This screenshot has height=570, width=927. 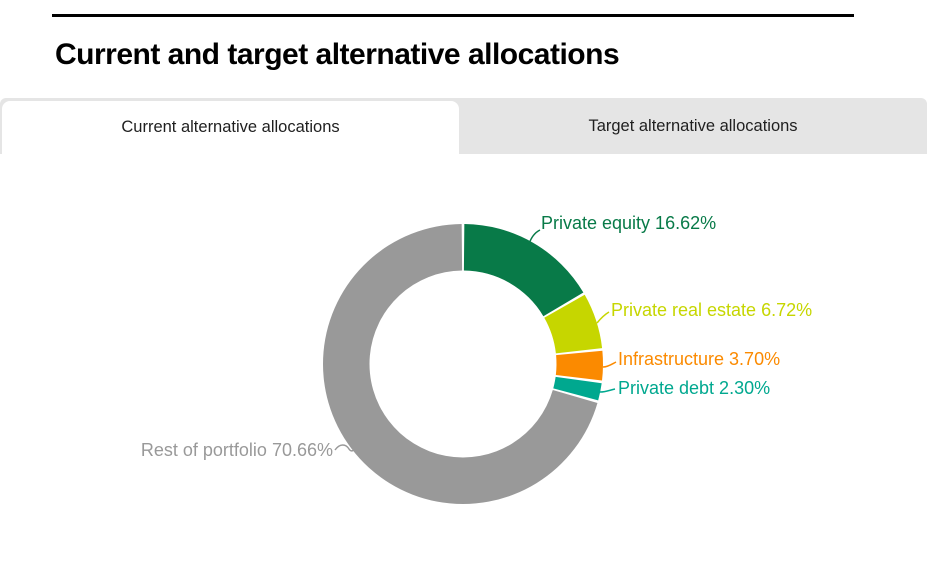 What do you see at coordinates (534, 237) in the screenshot?
I see `leader-line-private-equity` at bounding box center [534, 237].